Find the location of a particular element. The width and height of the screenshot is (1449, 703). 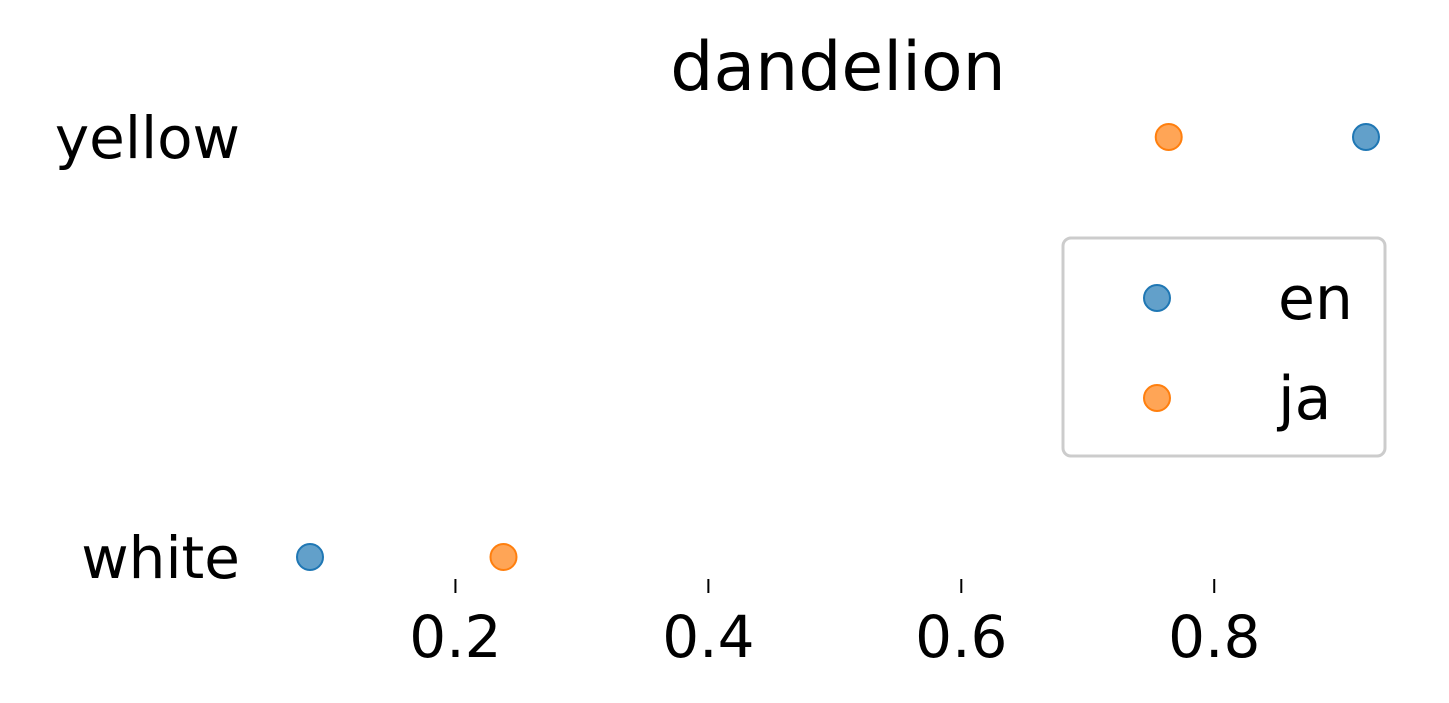

category-label-yellow: yellow is located at coordinates (147, 138).